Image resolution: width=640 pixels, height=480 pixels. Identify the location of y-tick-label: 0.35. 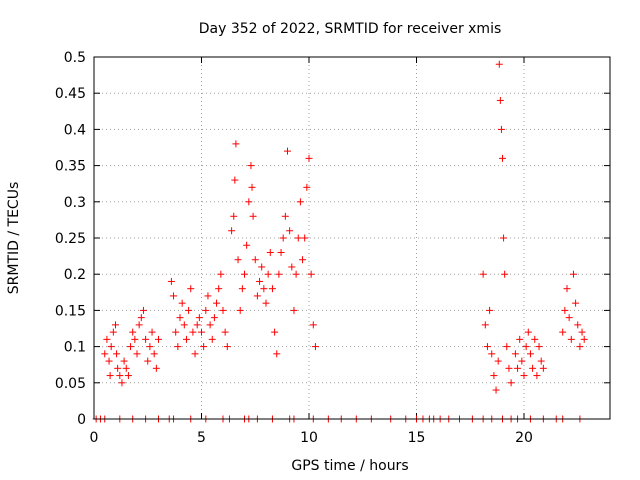
(70, 167).